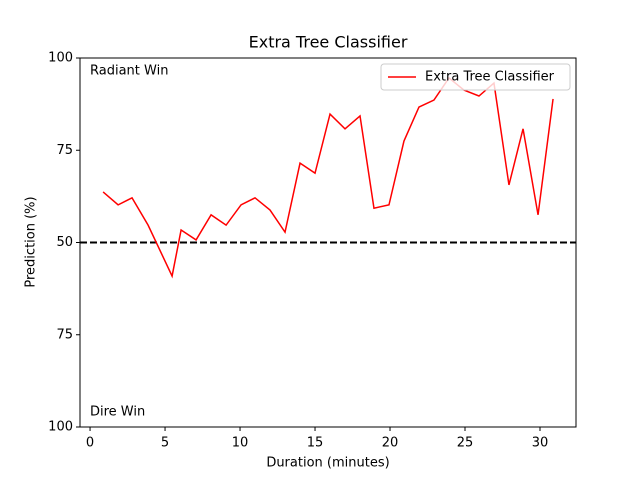 This screenshot has height=484, width=640. I want to click on chart-title: Extra Tree Classifier, so click(328, 42).